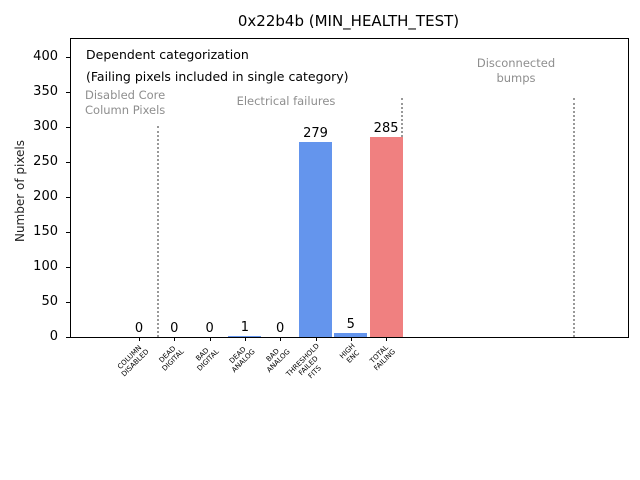 This screenshot has height=480, width=640. I want to click on bar-value-label: 279, so click(315, 133).